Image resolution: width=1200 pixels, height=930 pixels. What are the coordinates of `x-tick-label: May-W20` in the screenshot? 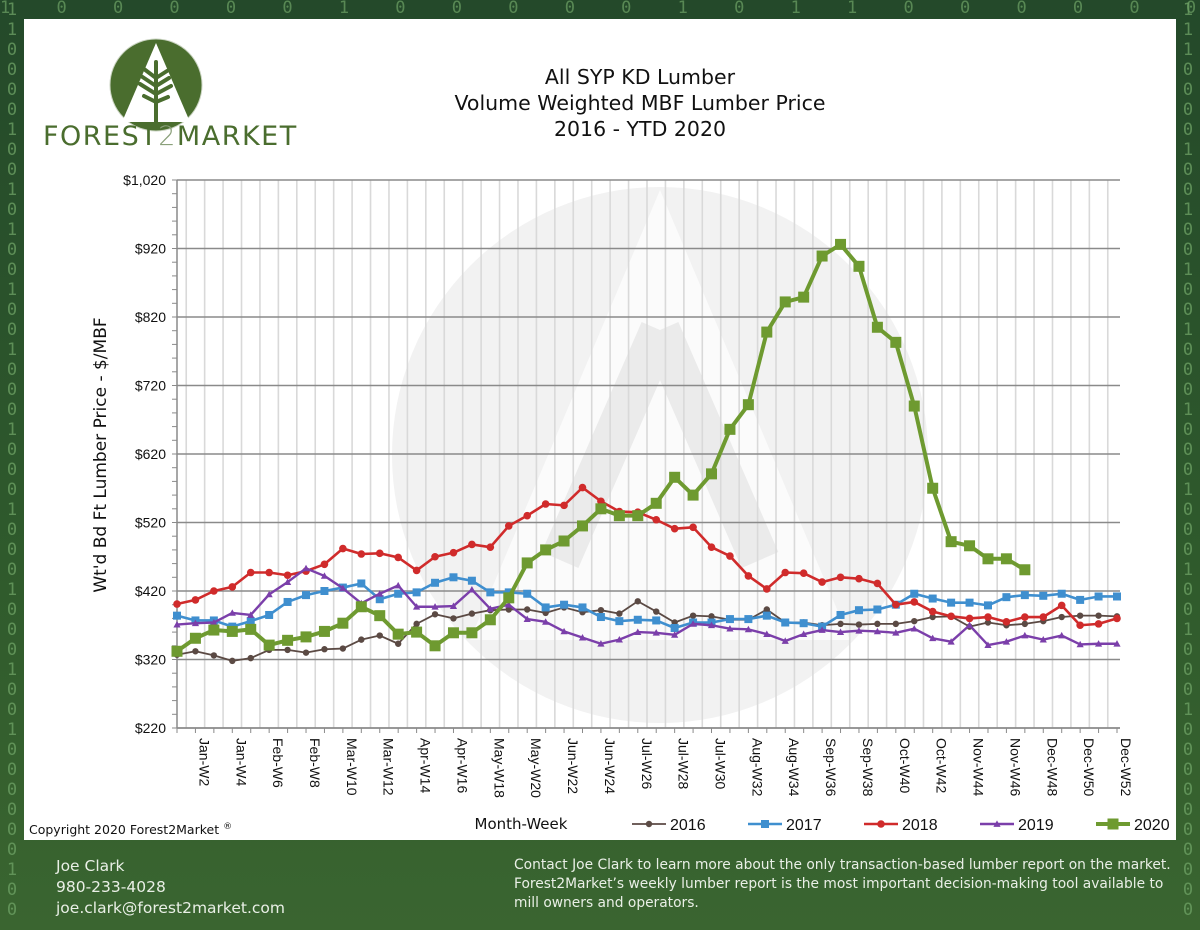 It's located at (536, 768).